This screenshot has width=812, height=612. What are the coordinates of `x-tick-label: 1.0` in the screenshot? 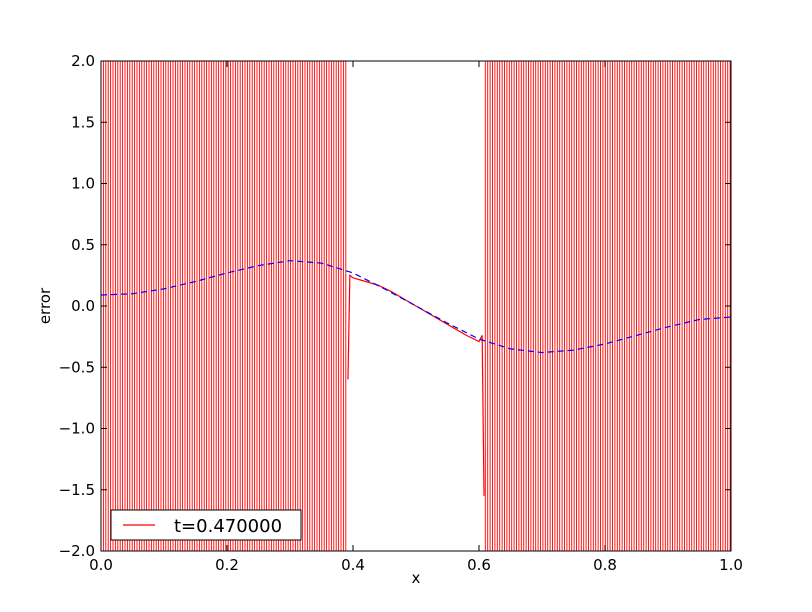 It's located at (731, 565).